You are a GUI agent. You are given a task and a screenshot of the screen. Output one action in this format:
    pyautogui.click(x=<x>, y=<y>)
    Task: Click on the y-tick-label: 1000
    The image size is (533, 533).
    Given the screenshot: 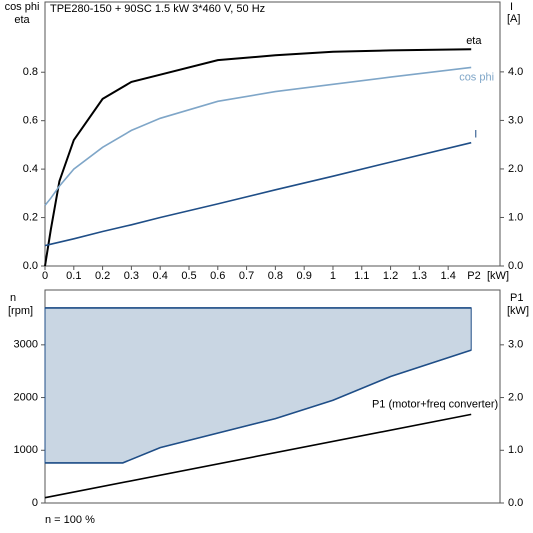 What is the action you would take?
    pyautogui.click(x=26, y=450)
    